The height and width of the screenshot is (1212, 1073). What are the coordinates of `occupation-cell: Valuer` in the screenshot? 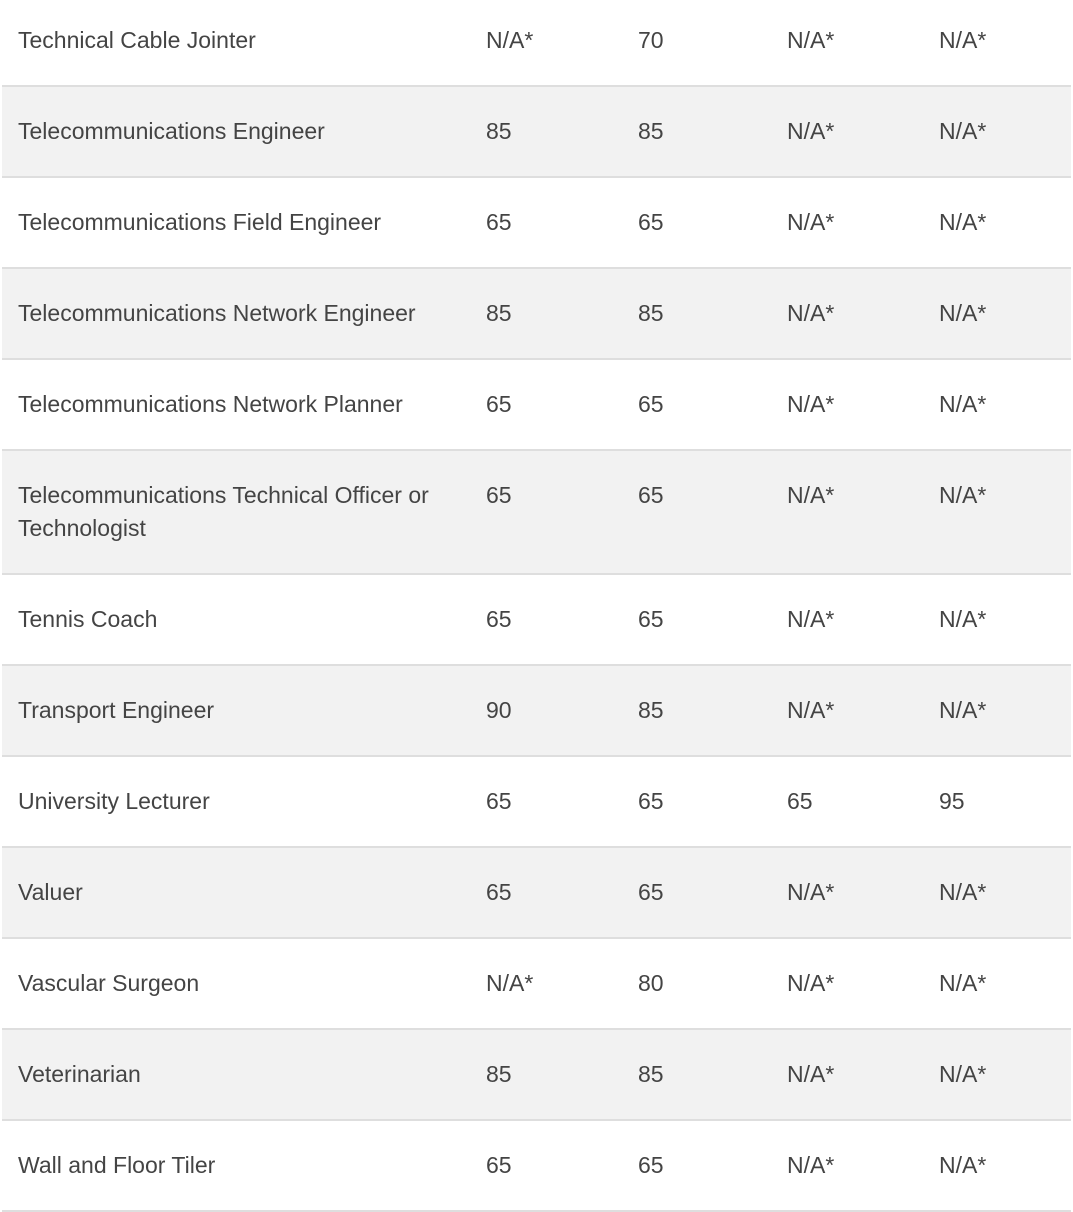 It's located at (50, 892).